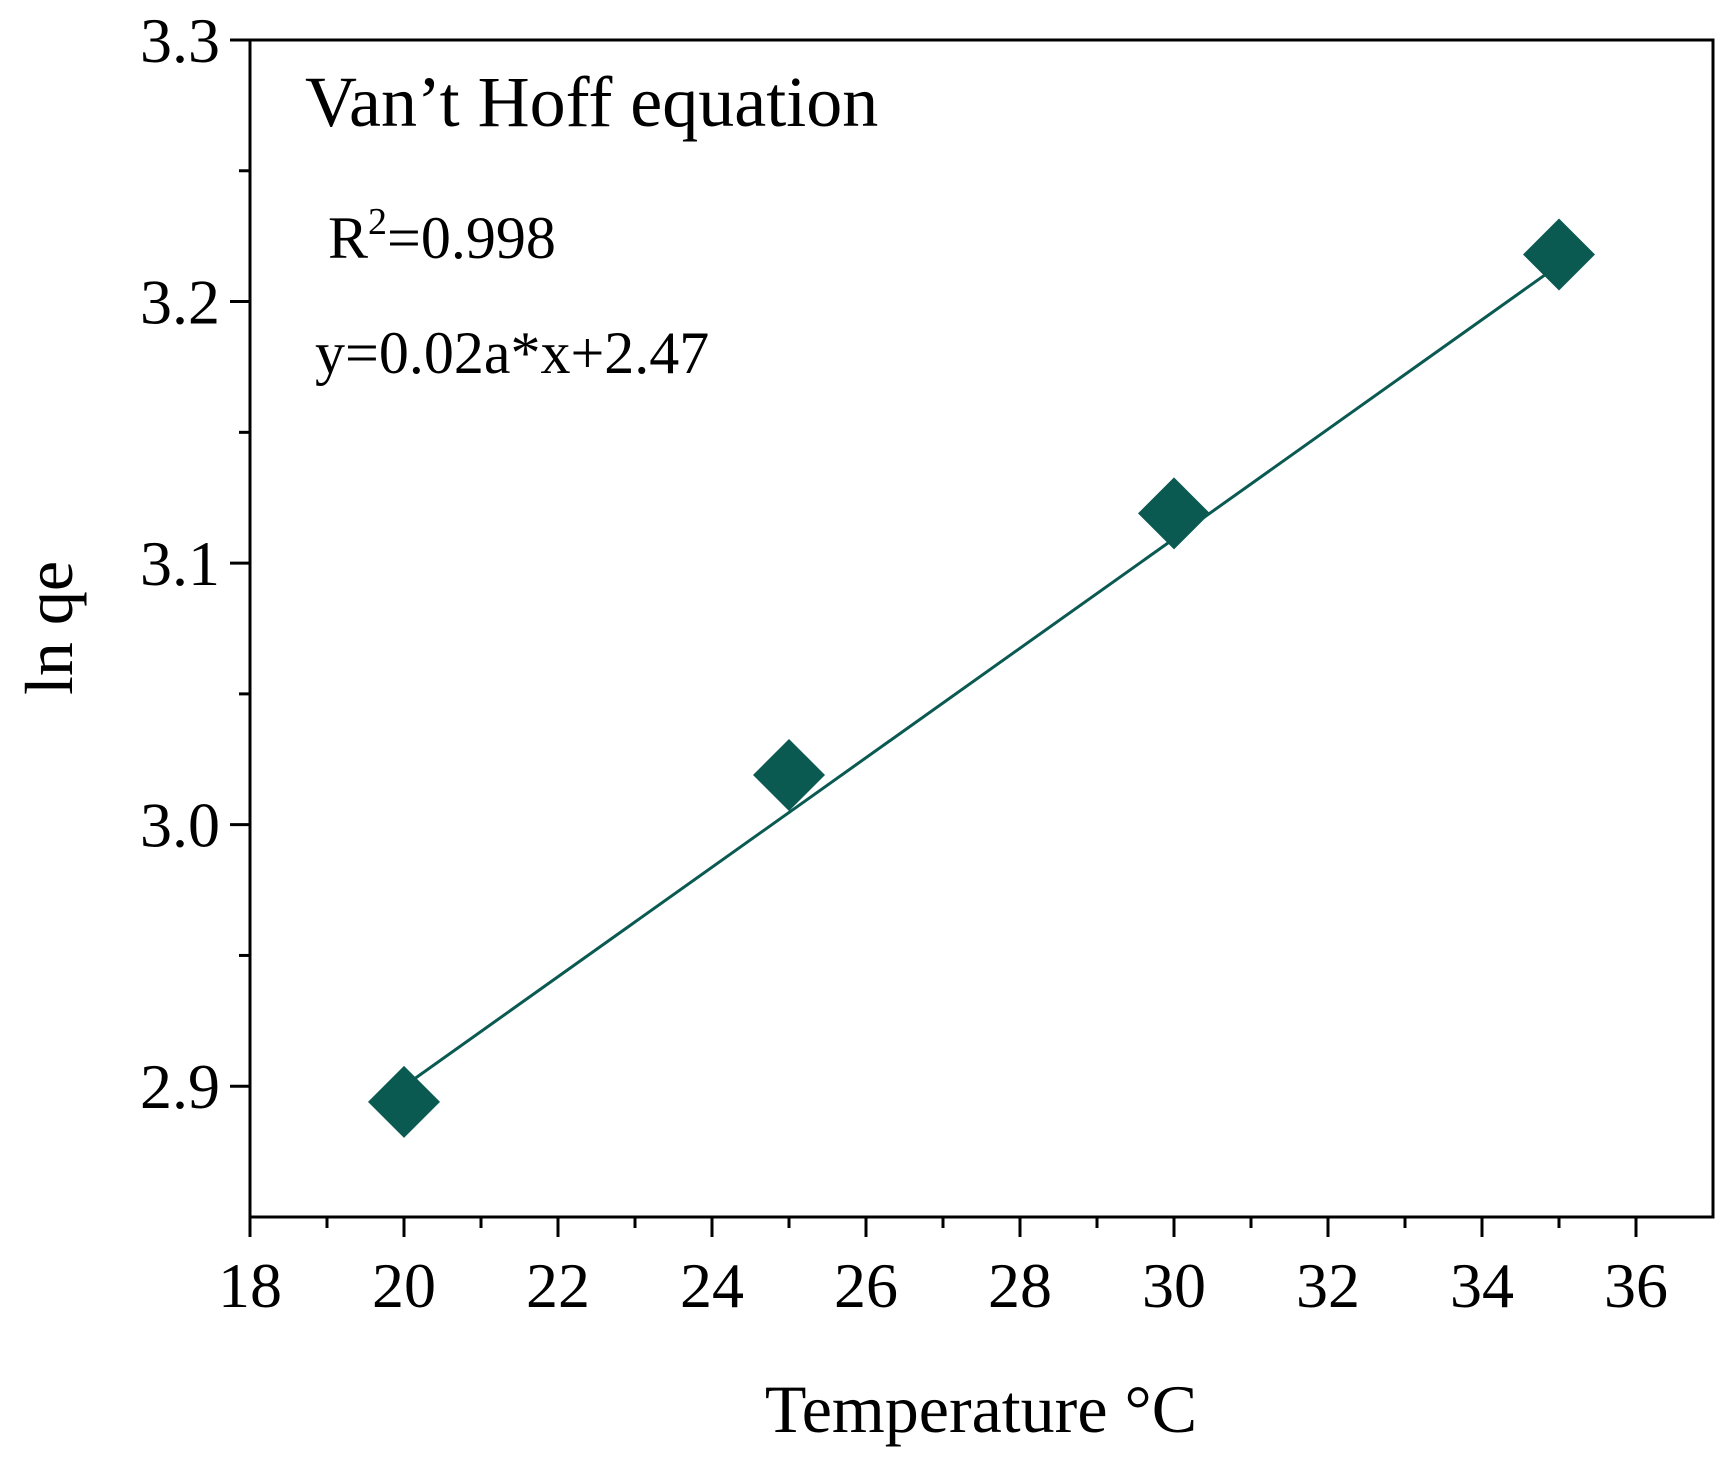  I want to click on r-squared-superscript: 2, so click(377, 222).